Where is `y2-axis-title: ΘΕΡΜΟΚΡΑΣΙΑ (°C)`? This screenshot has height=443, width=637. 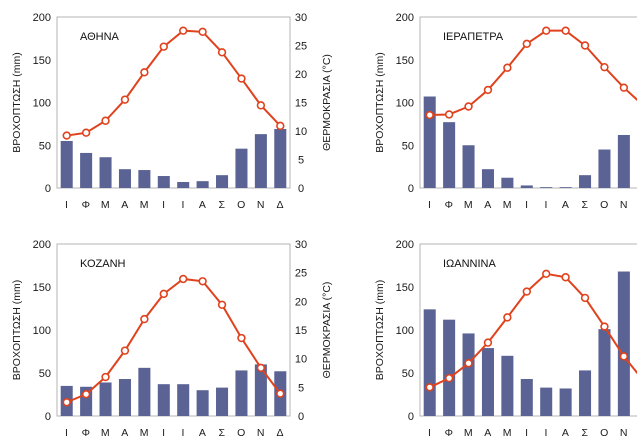
y2-axis-title: ΘΕΡΜΟΚΡΑΣΙΑ (°C) is located at coordinates (327, 330).